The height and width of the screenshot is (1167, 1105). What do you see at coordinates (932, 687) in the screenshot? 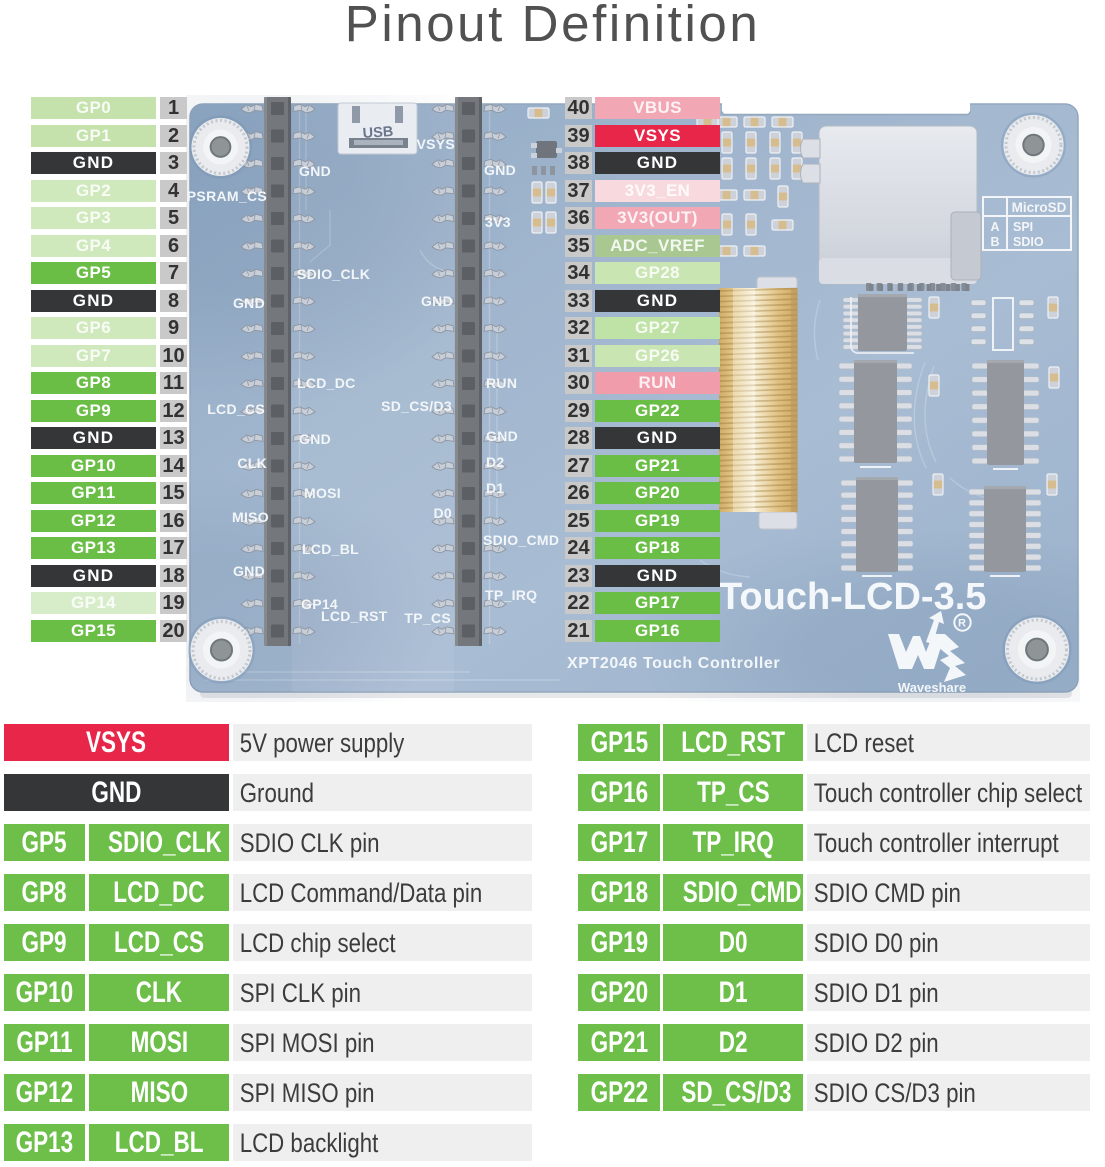
I see `svg-text: Waveshare` at bounding box center [932, 687].